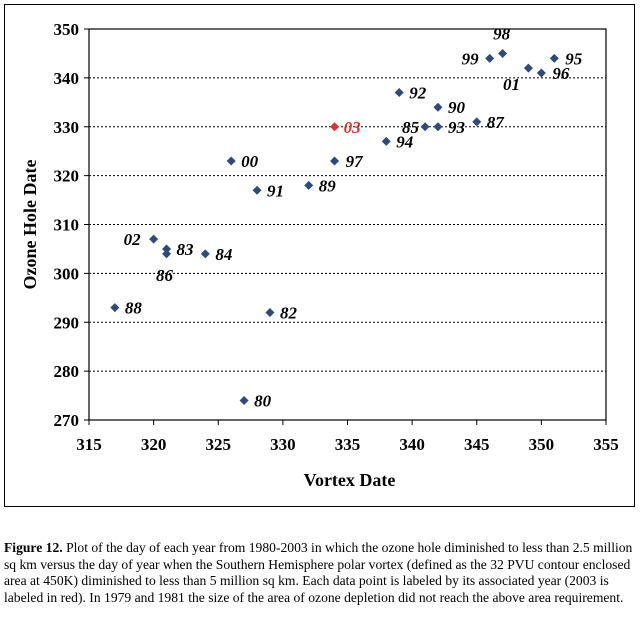 The image size is (640, 628). I want to click on data-label-83: 83, so click(186, 249).